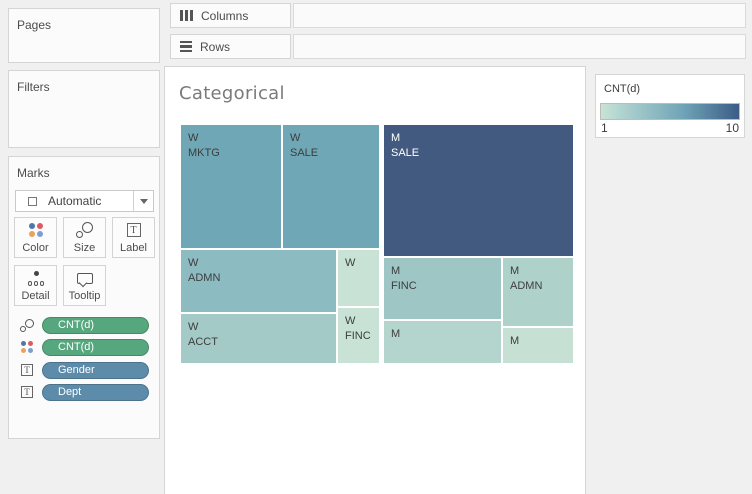 The width and height of the screenshot is (752, 494). Describe the element at coordinates (35, 278) in the screenshot. I see `detail-icon` at that location.